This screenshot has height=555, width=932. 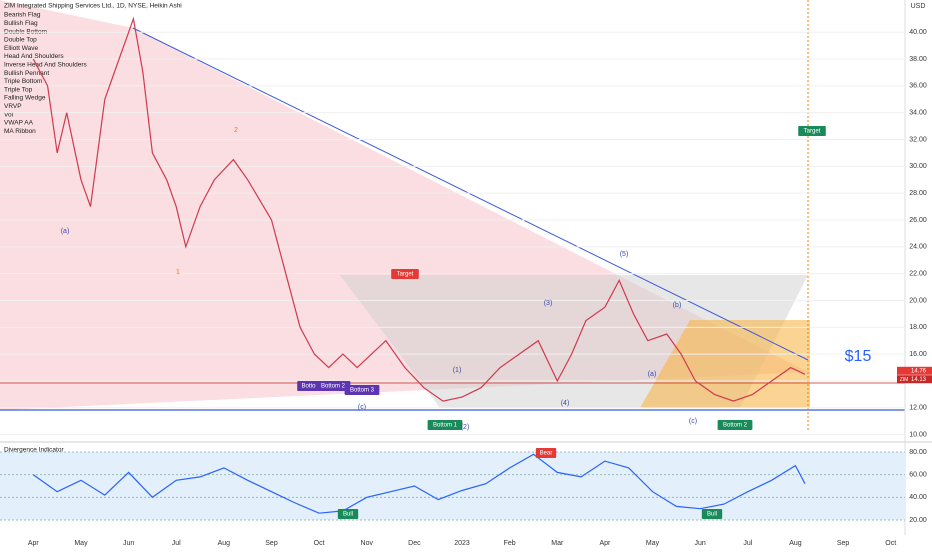 What do you see at coordinates (918, 139) in the screenshot?
I see `y-tick-label: 32.00` at bounding box center [918, 139].